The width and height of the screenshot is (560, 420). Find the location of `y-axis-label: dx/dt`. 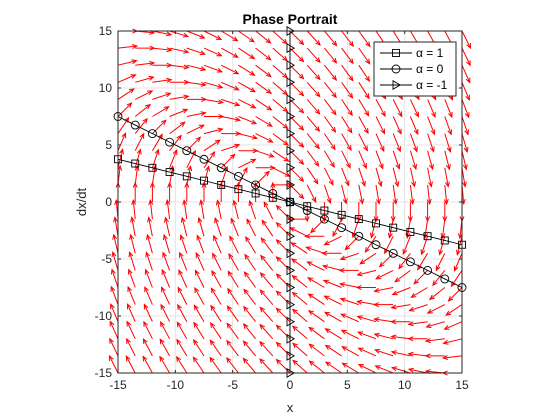

y-axis-label: dx/dt is located at coordinates (81, 202).